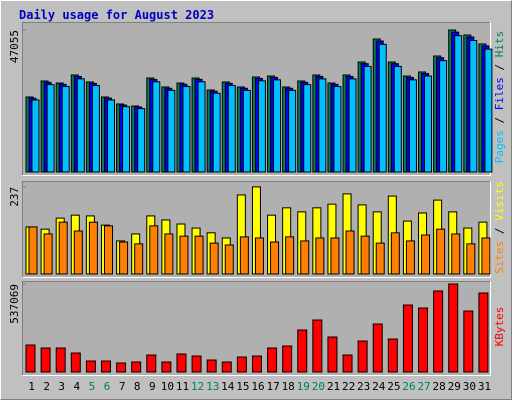 Image resolution: width=512 pixels, height=400 pixels. What do you see at coordinates (257, 386) in the screenshot?
I see `x-tick-label: 16` at bounding box center [257, 386].